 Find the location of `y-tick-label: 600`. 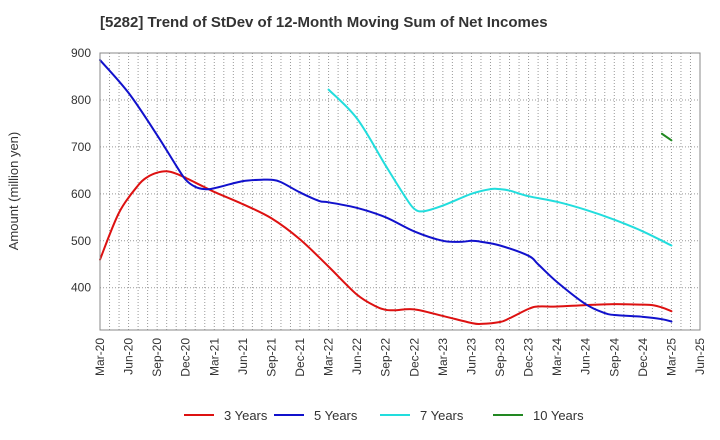

y-tick-label: 600 is located at coordinates (81, 194).